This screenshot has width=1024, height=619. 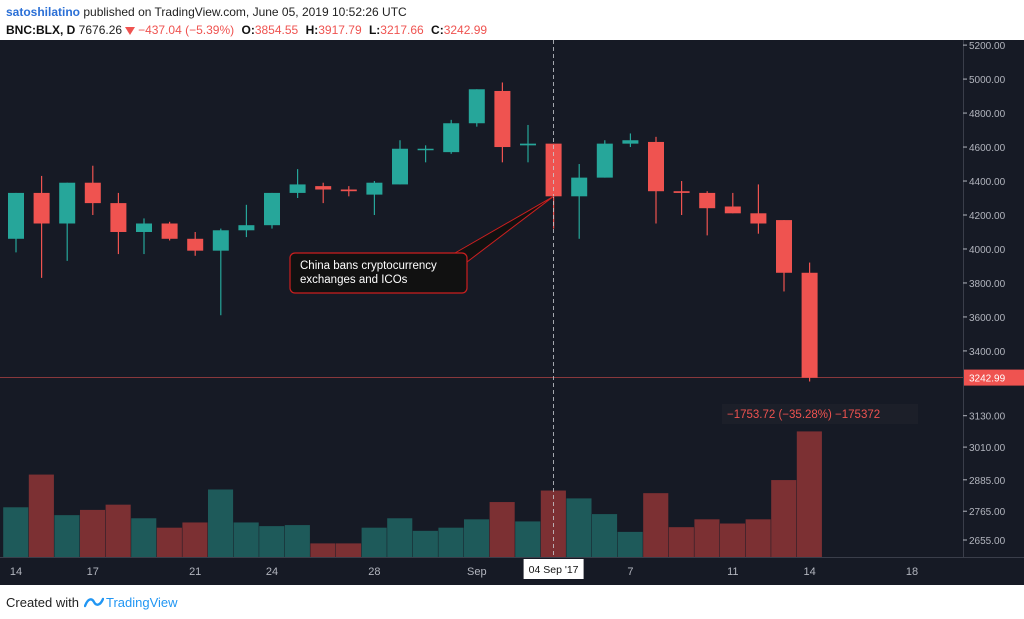 I want to click on close-label: C:, so click(x=437, y=30).